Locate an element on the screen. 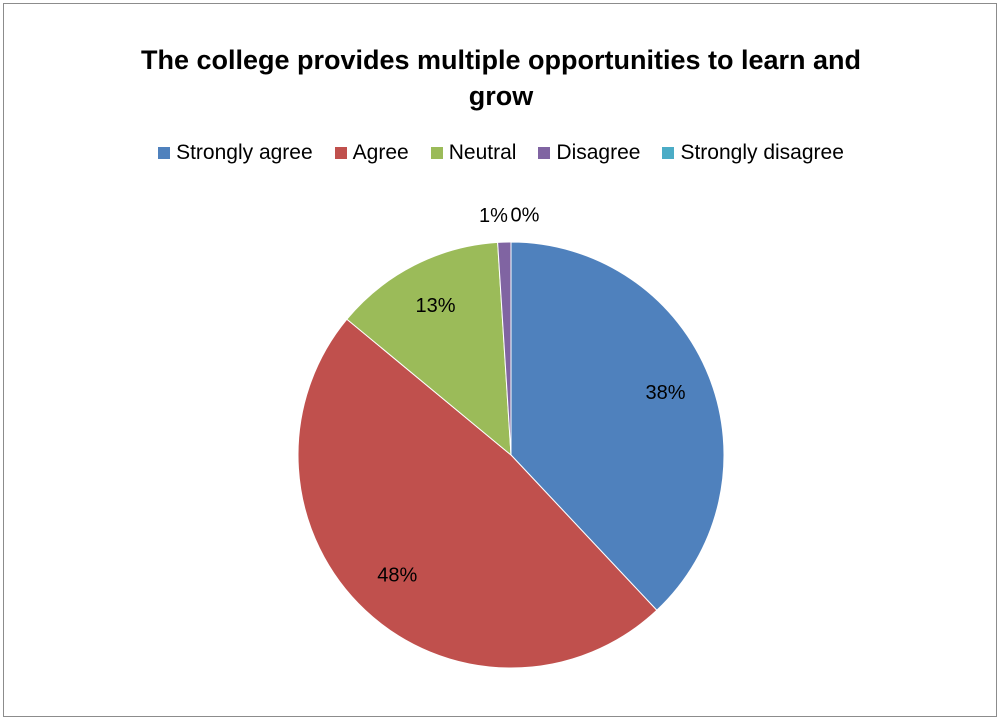 The image size is (1002, 722). legend-item-strongly-disagree: Strongly disagree is located at coordinates (753, 153).